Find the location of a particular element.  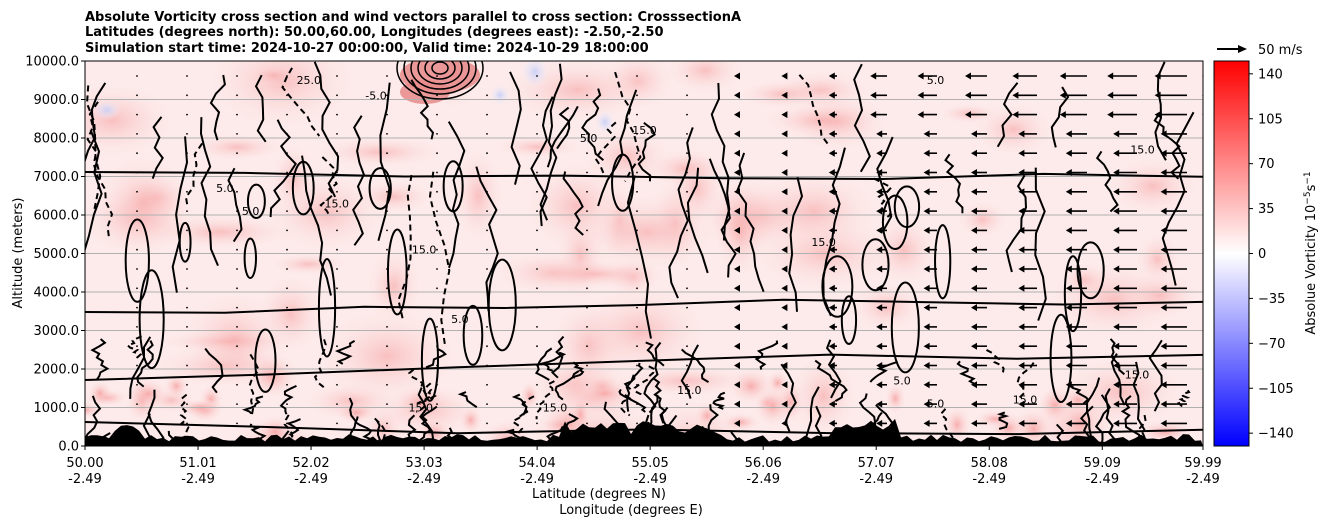

y-tick-label: 1000.0 is located at coordinates (57, 408).